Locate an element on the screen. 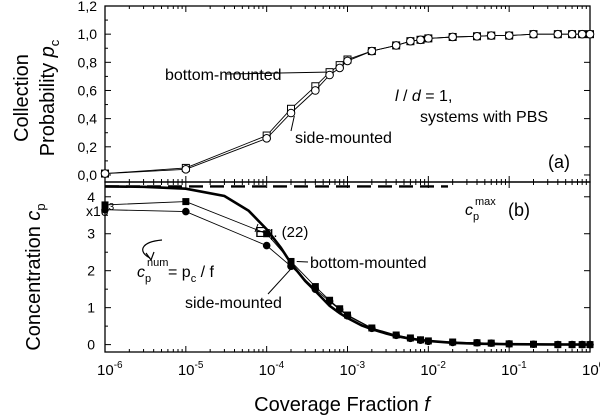 Image resolution: width=600 pixels, height=420 pixels. top-y-tick-label: 0,8 is located at coordinates (88, 62).